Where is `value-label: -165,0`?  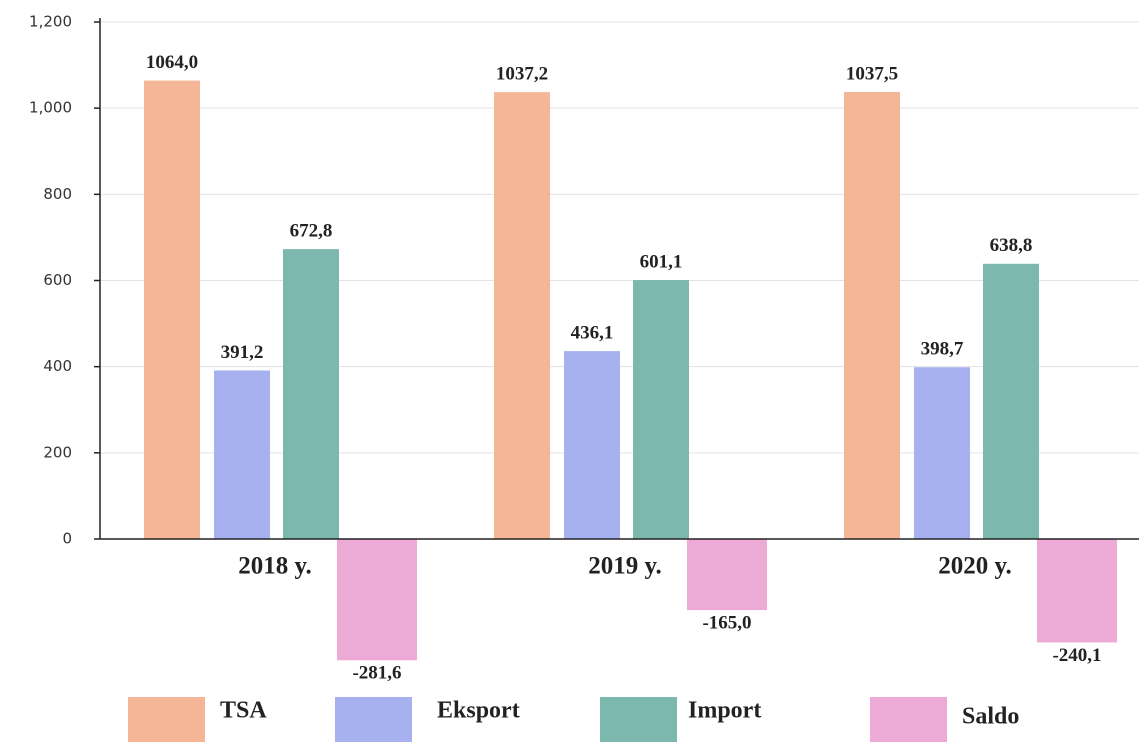
value-label: -165,0 is located at coordinates (726, 622).